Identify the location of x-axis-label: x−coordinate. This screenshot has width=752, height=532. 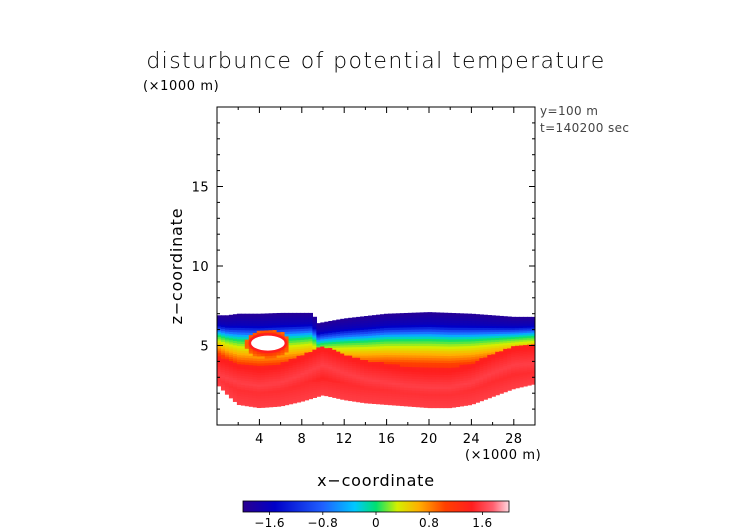
(376, 480).